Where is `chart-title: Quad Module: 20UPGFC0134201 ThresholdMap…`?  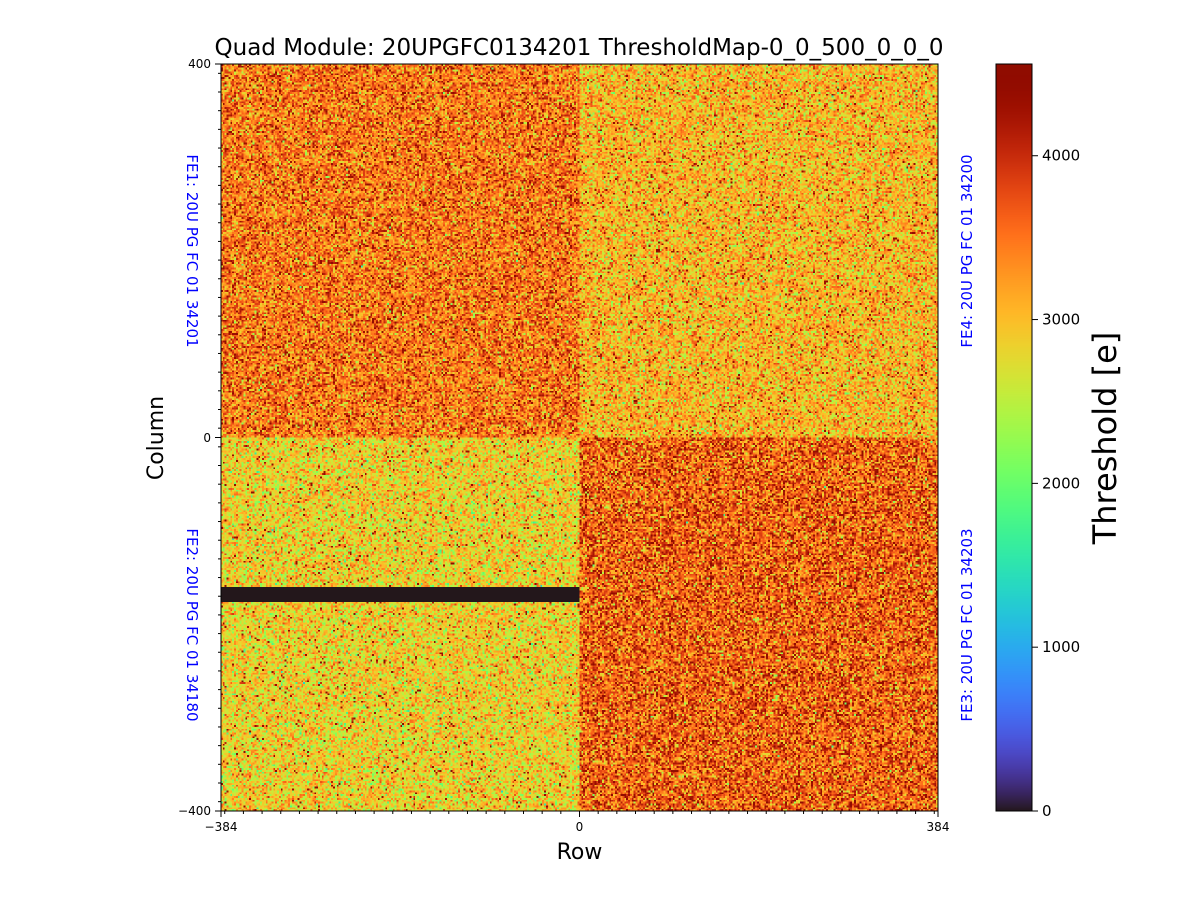 chart-title: Quad Module: 20UPGFC0134201 ThresholdMap… is located at coordinates (579, 48).